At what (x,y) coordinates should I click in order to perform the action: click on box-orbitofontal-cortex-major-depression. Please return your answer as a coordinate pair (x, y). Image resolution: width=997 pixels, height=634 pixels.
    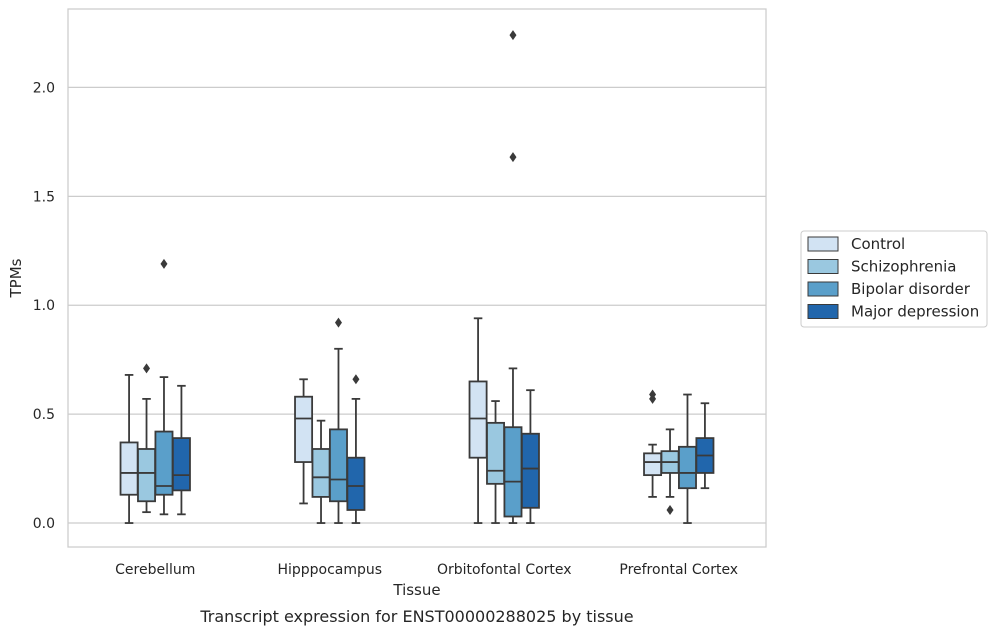
    Looking at the image, I should click on (530, 456).